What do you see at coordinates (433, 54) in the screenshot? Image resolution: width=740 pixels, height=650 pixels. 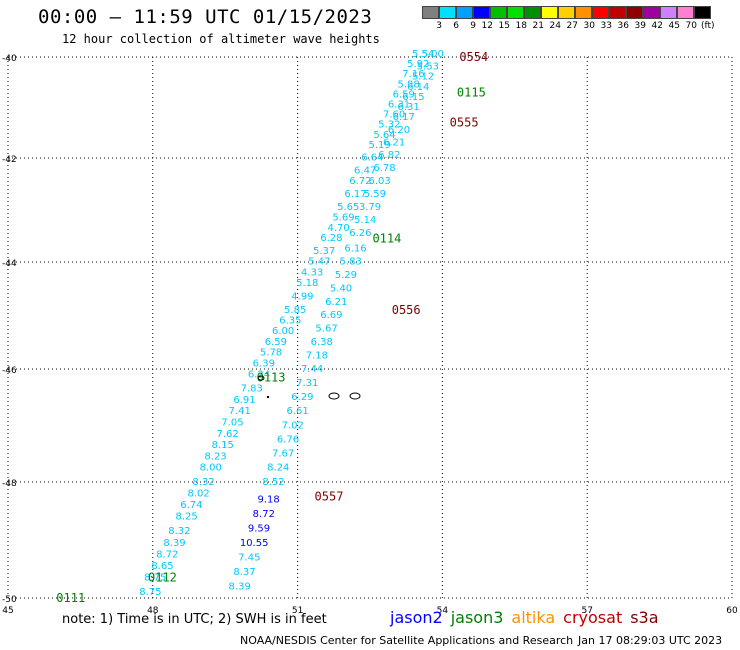 I see `wave-height-label: 5.00` at bounding box center [433, 54].